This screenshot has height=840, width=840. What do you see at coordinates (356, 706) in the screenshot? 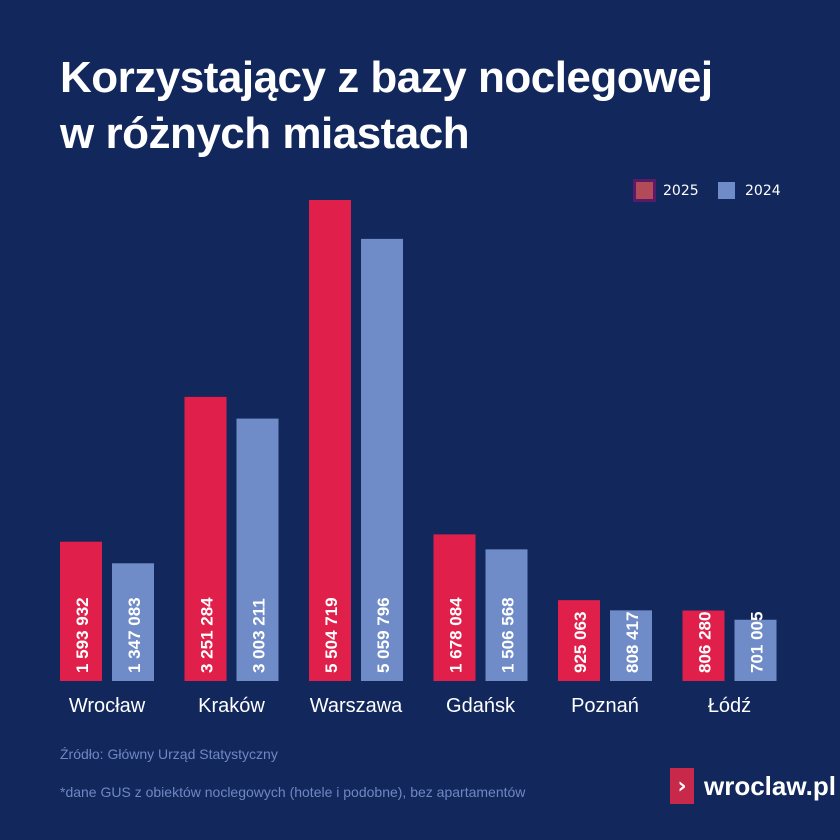
I see `category-label: Warszawa` at bounding box center [356, 706].